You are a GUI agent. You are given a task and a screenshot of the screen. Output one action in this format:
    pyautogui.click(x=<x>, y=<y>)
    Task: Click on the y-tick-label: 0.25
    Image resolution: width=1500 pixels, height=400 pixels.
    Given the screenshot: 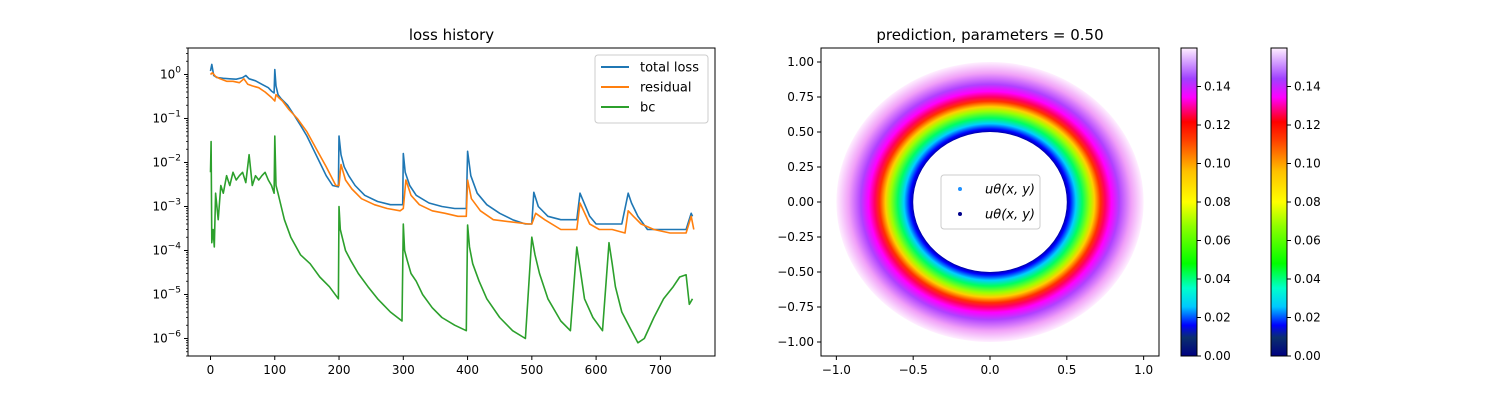 What is the action you would take?
    pyautogui.click(x=800, y=167)
    